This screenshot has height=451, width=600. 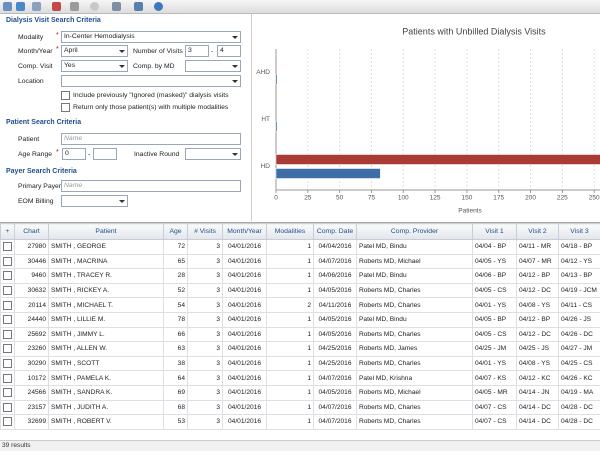 I want to click on input: 0, so click(x=74, y=154).